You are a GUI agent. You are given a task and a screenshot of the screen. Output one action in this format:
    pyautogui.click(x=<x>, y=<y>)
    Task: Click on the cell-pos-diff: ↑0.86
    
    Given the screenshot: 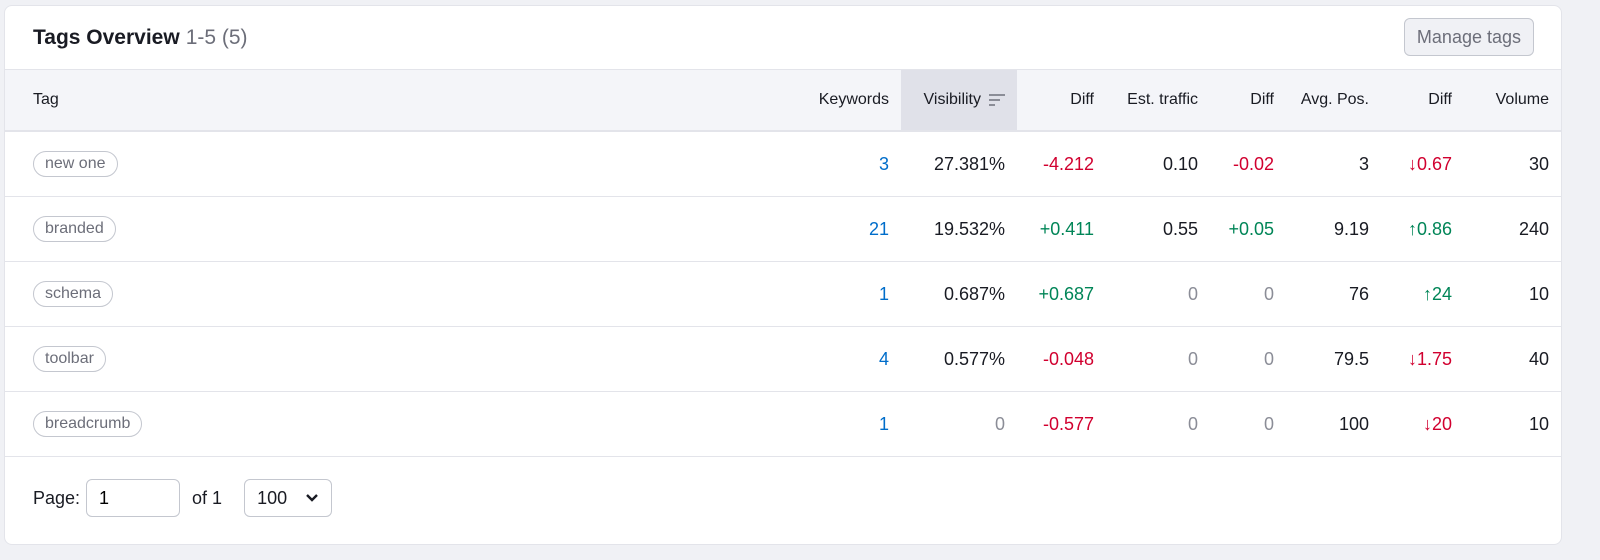 What is the action you would take?
    pyautogui.click(x=1422, y=229)
    